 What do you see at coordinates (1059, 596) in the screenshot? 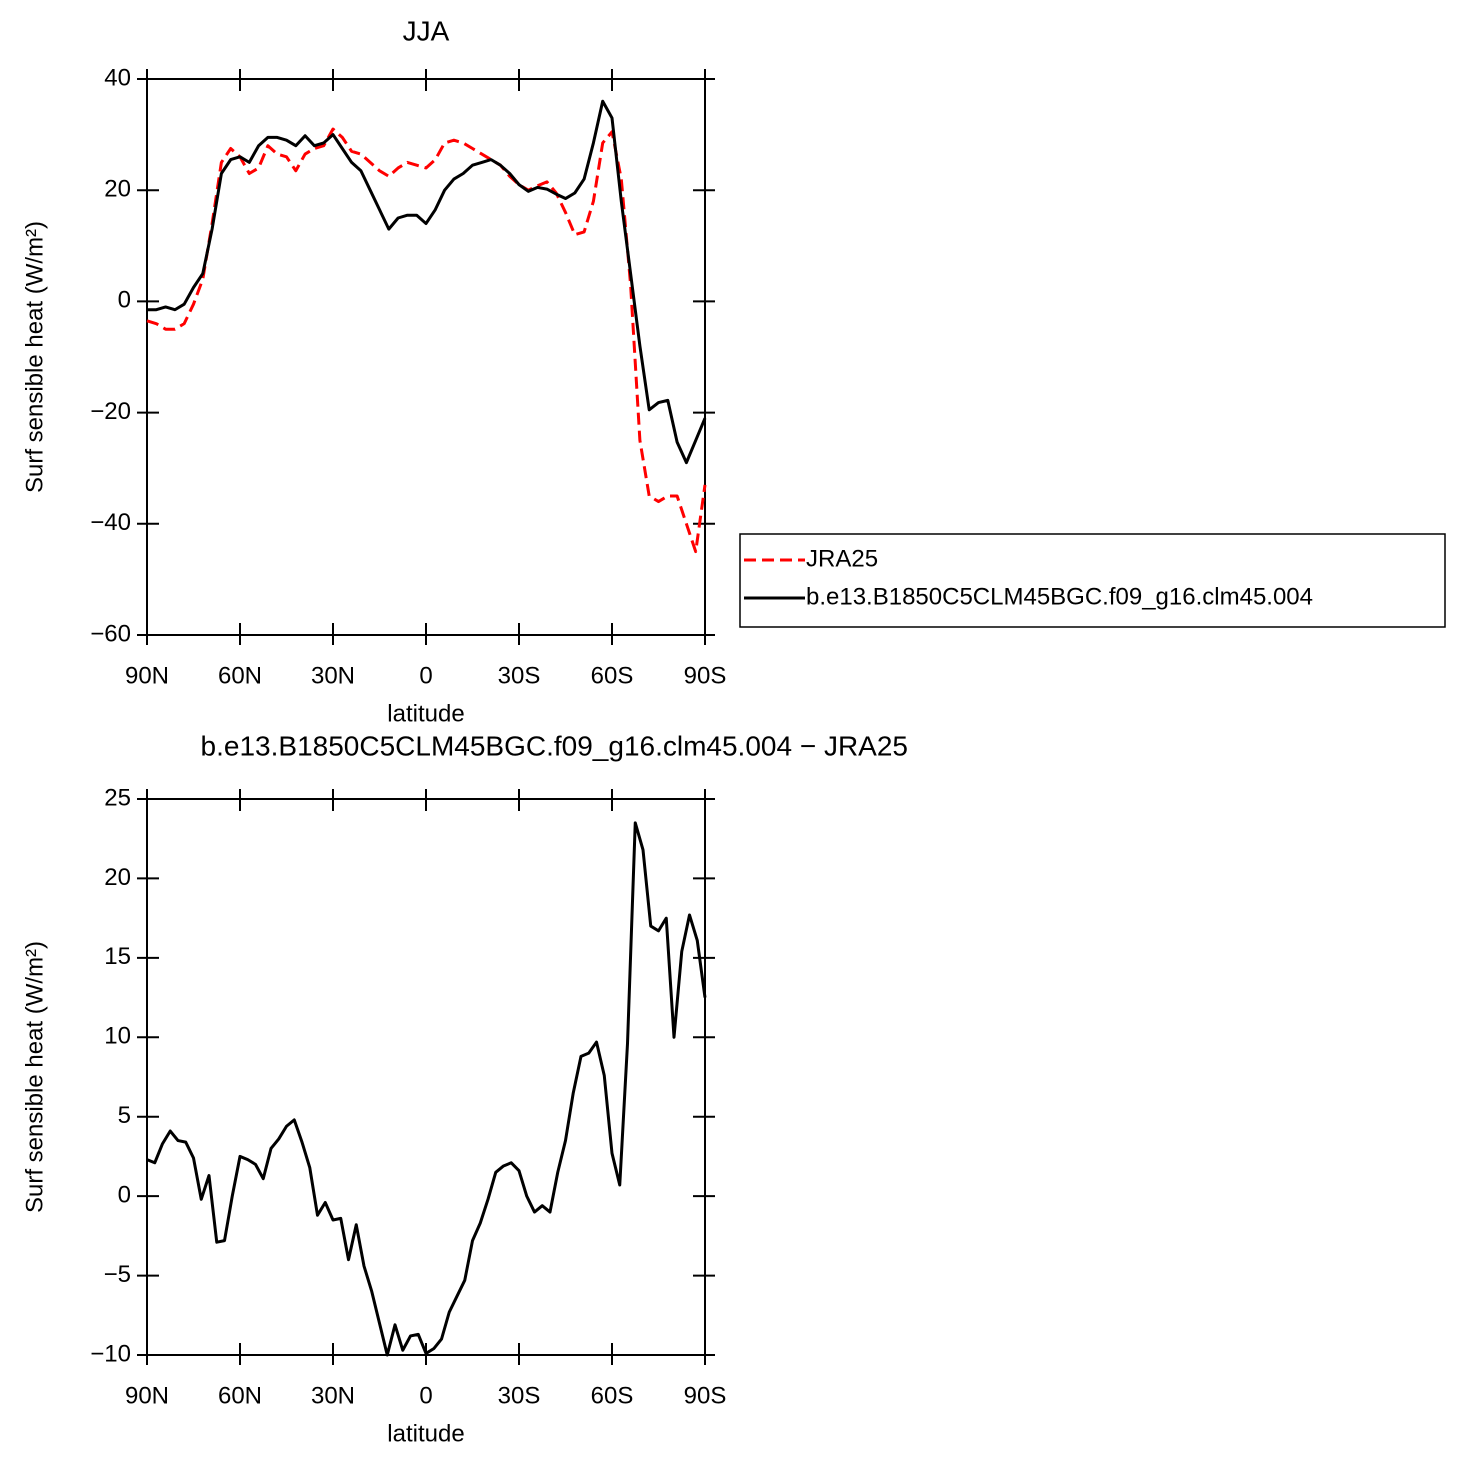
I see `legend-label: b.e13.B1850C5CLM45BGC.f09_g16.clm45.004` at bounding box center [1059, 596].